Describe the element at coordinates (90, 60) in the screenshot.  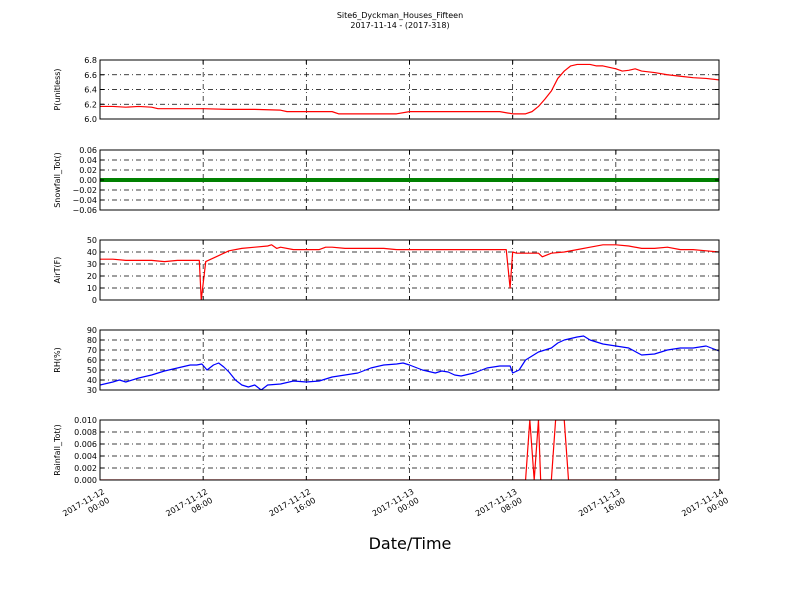
I see `p-panel-ytick-label-4: 6.8` at that location.